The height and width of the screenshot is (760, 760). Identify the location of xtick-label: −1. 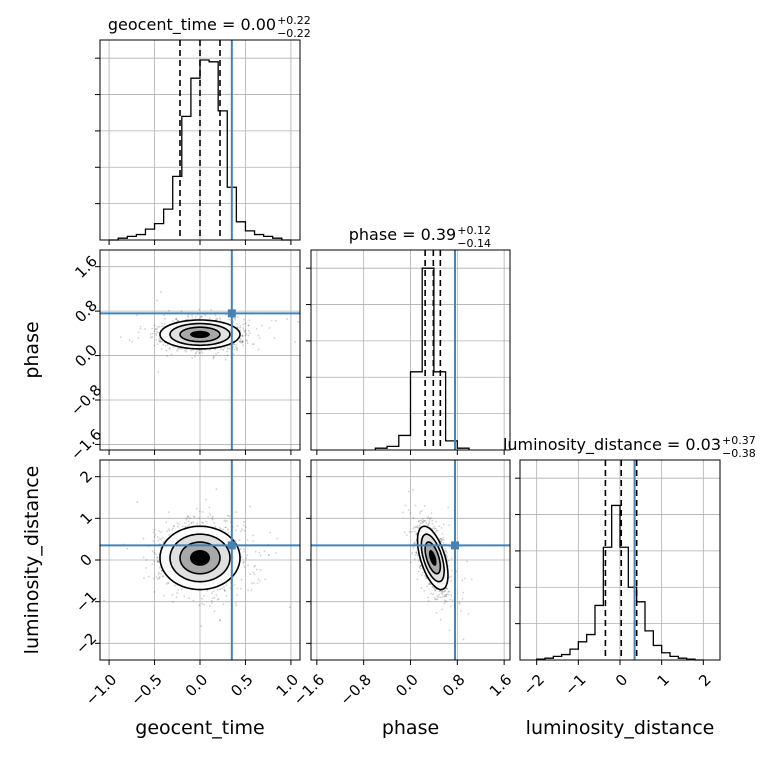
(575, 685).